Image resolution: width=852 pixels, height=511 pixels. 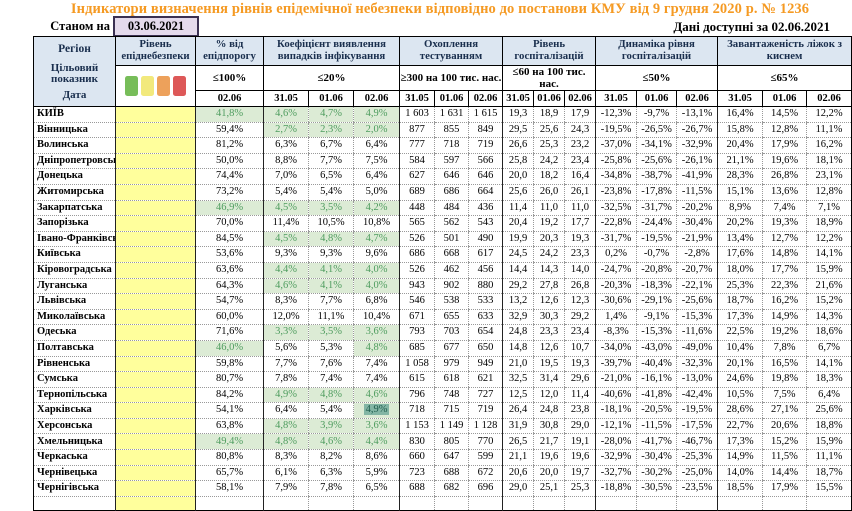 What do you see at coordinates (376, 473) in the screenshot?
I see `value-cell: 5,9%` at bounding box center [376, 473].